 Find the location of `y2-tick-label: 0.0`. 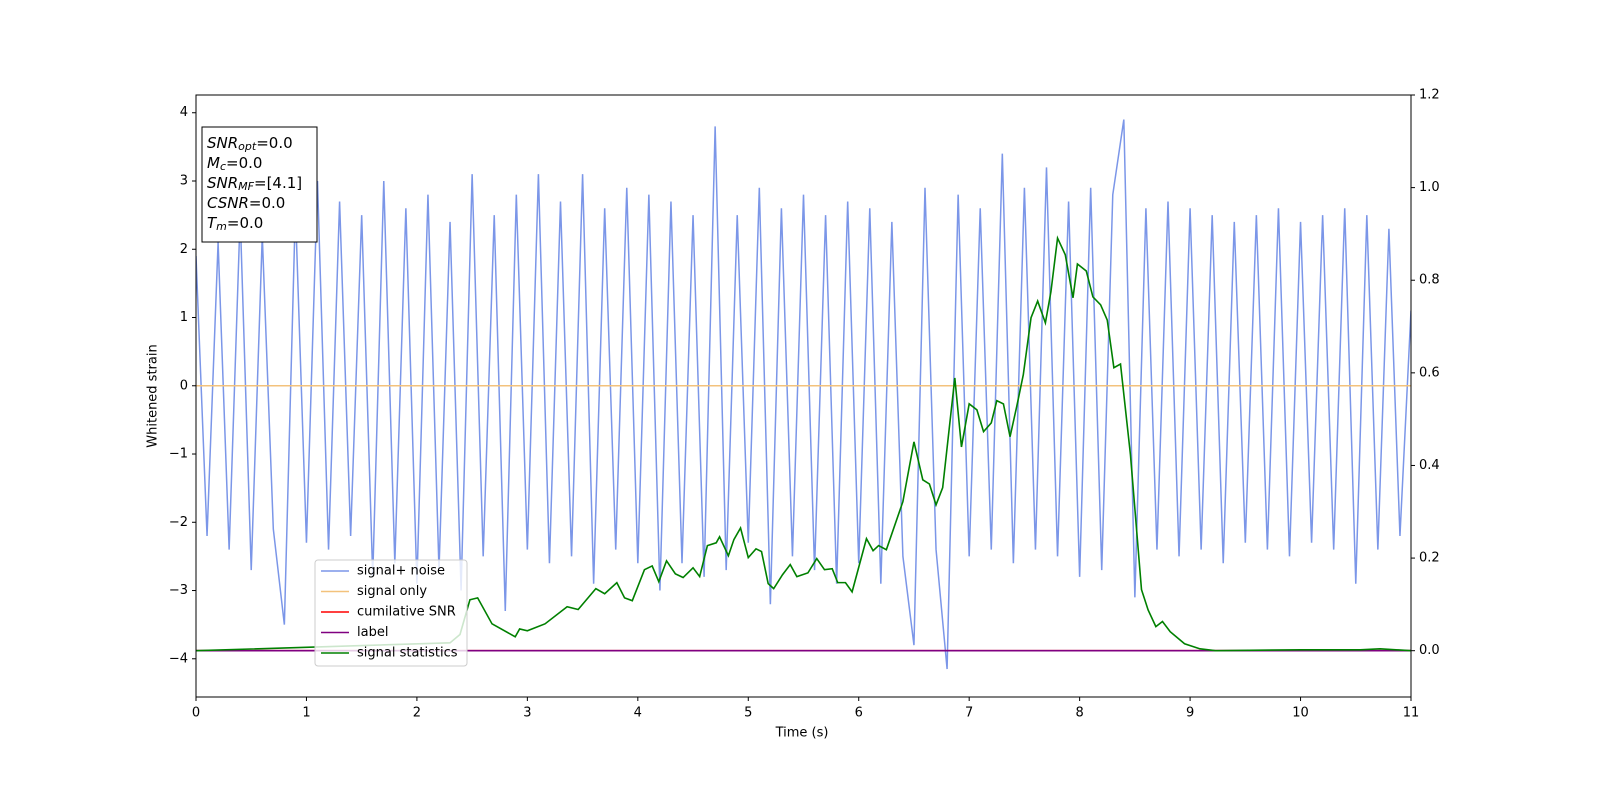

y2-tick-label: 0.0 is located at coordinates (1429, 650).